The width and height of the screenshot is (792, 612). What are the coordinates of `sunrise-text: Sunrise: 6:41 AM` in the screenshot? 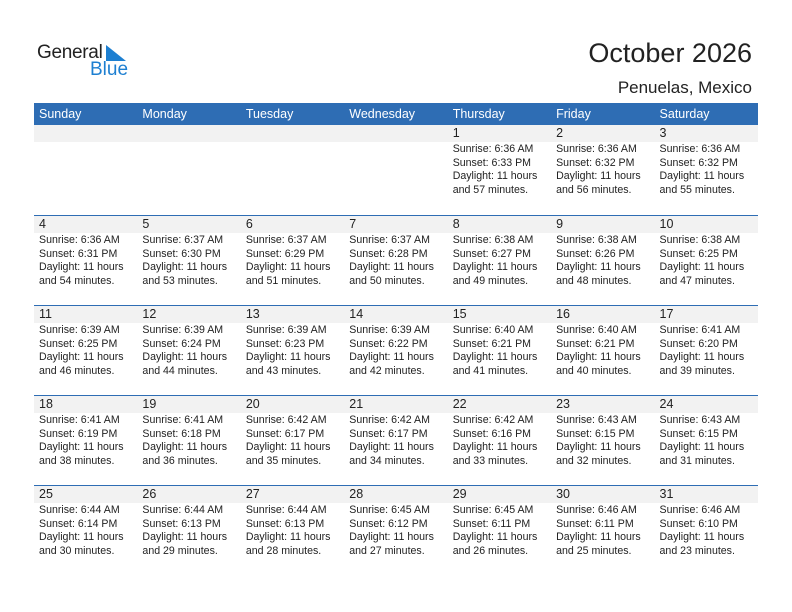 It's located at (183, 420).